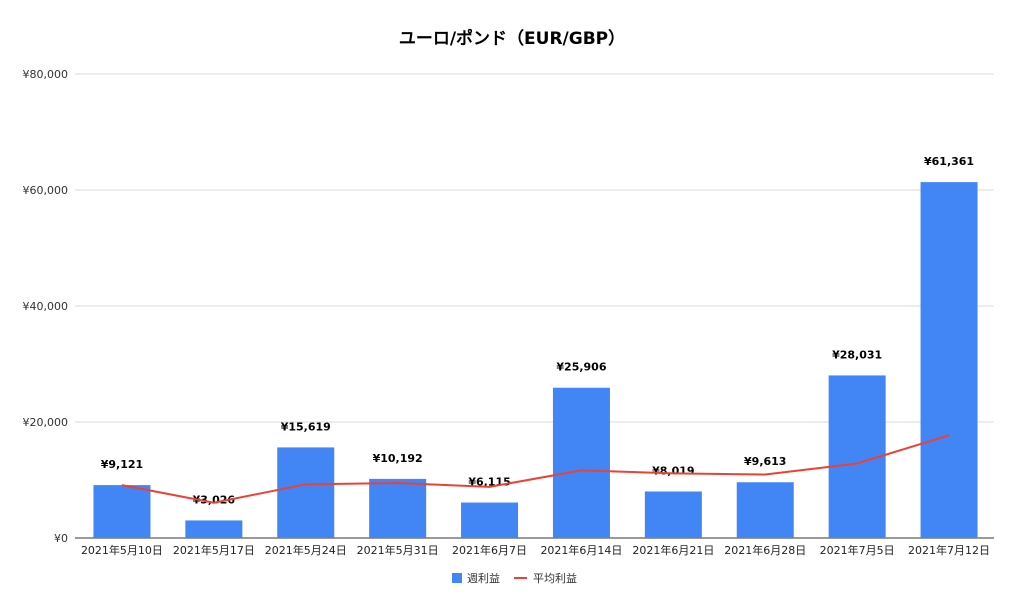  I want to click on x-tick-label: 2021年5月24日, so click(306, 550).